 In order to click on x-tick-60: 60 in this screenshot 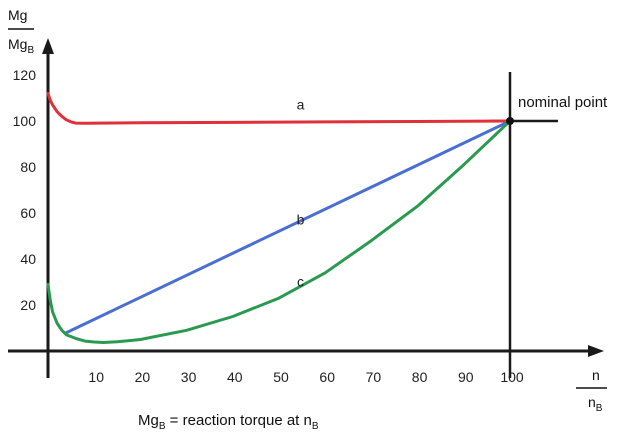, I will do `click(327, 377)`.